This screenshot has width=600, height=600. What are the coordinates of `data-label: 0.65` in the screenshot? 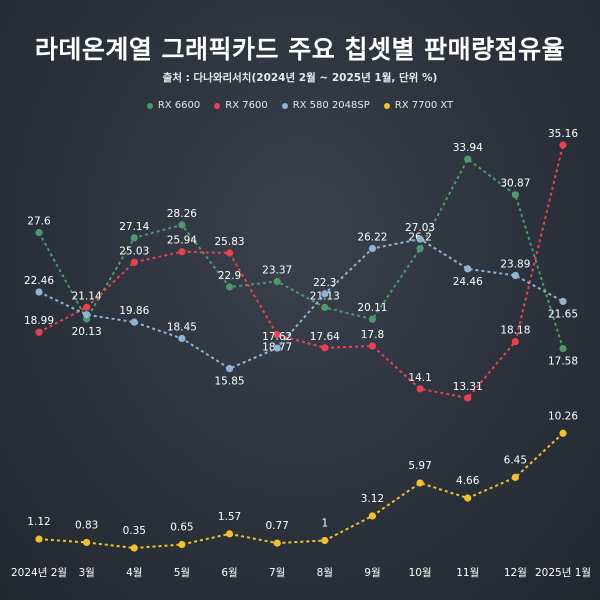 It's located at (181, 528).